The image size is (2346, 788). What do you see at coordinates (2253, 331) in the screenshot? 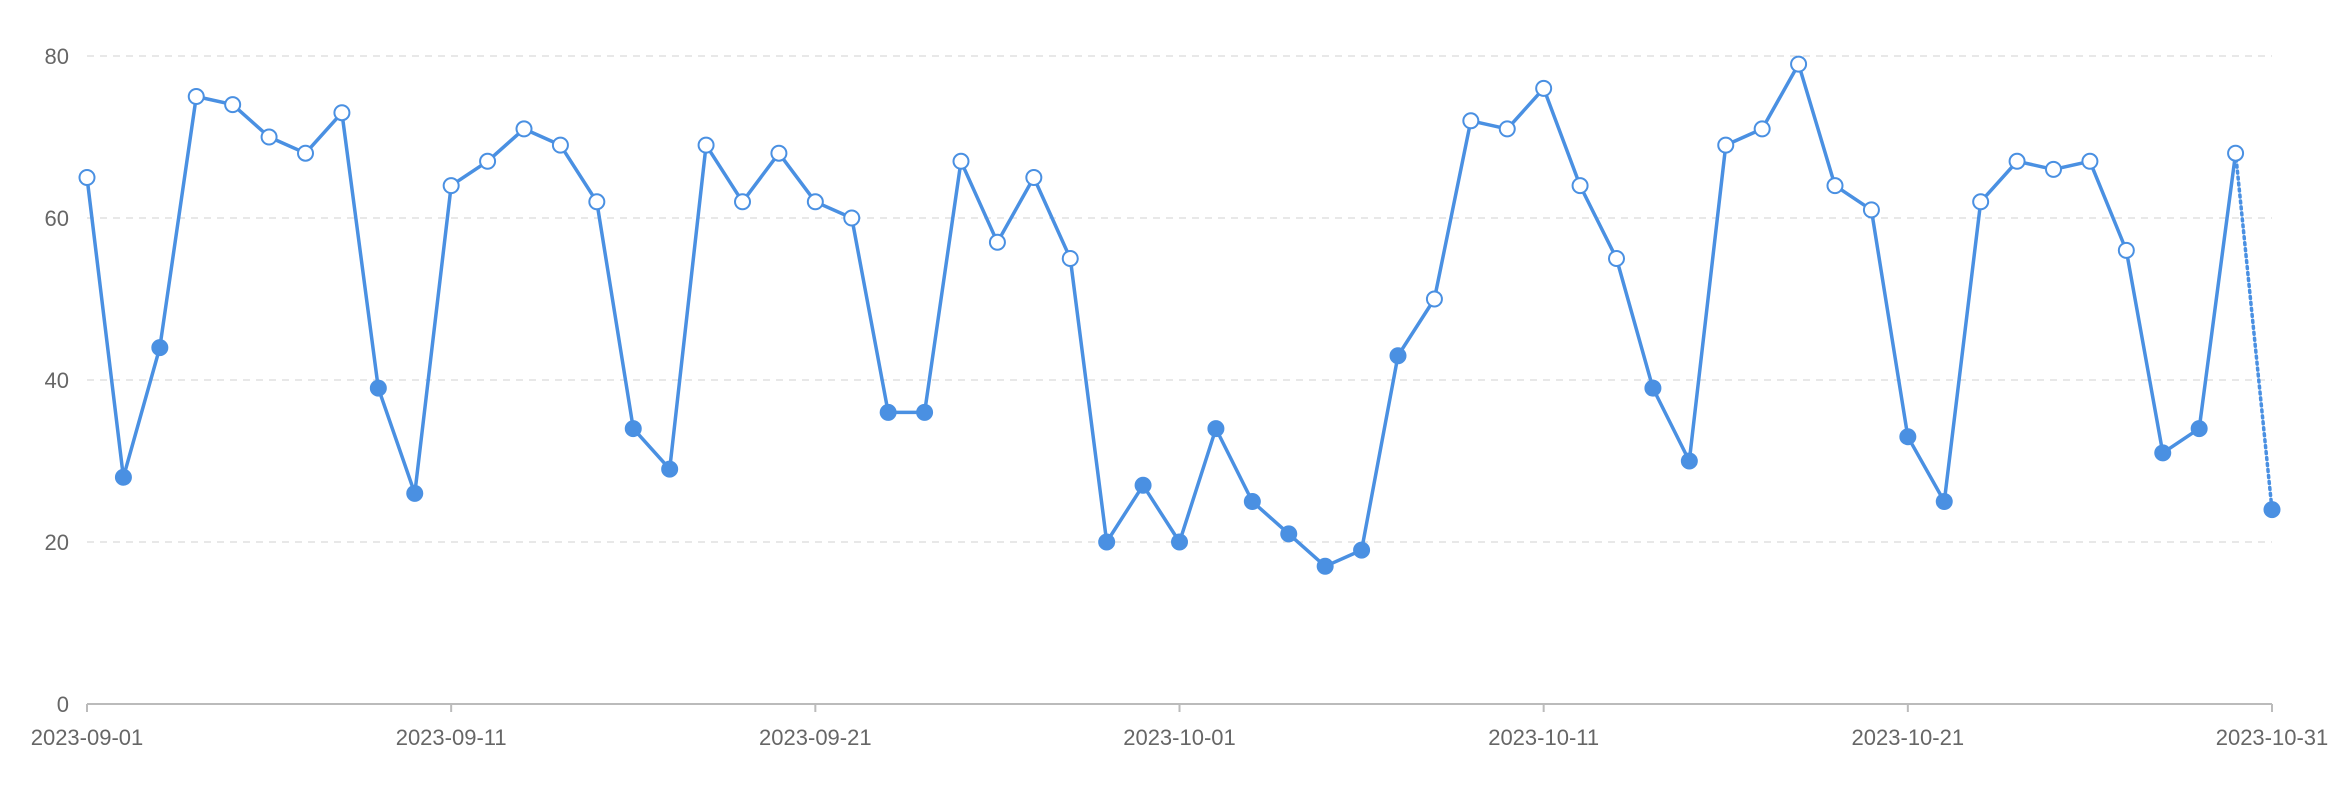
I see `series-line-dotted` at bounding box center [2253, 331].